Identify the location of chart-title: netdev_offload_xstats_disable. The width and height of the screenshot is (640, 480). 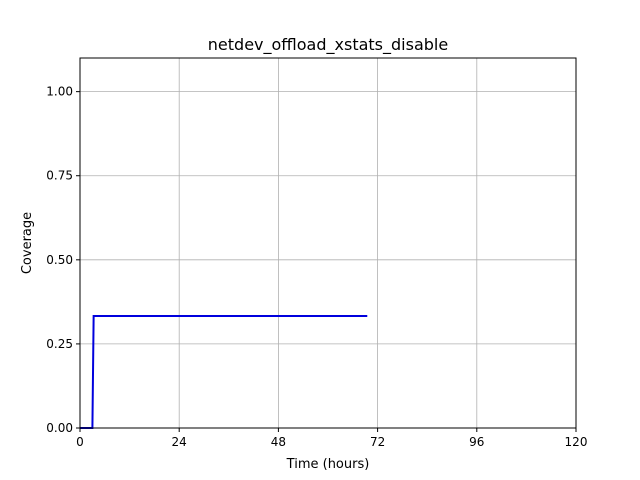
(328, 45).